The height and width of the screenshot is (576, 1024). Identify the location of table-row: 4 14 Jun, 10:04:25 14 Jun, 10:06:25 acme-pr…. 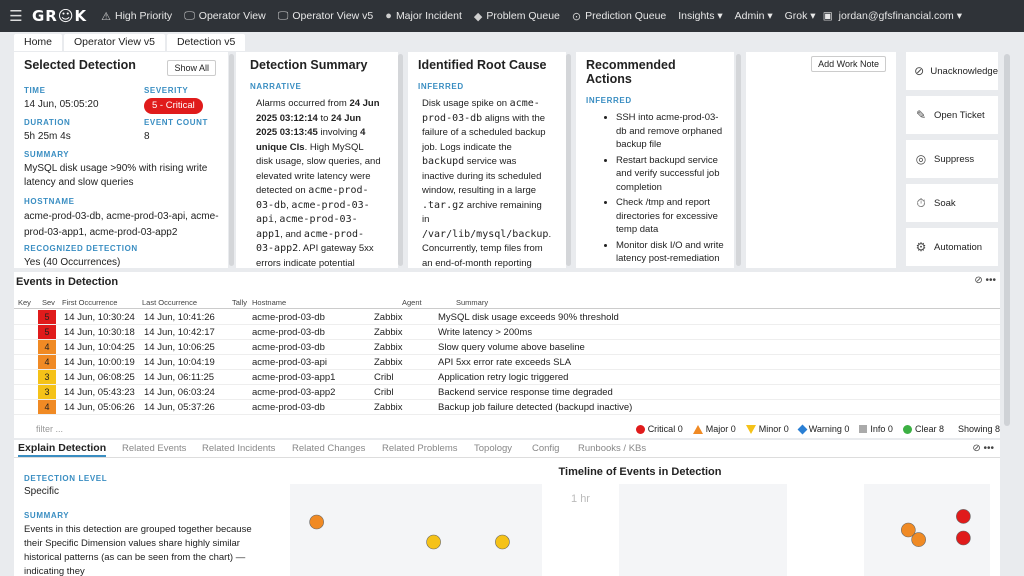
(507, 347).